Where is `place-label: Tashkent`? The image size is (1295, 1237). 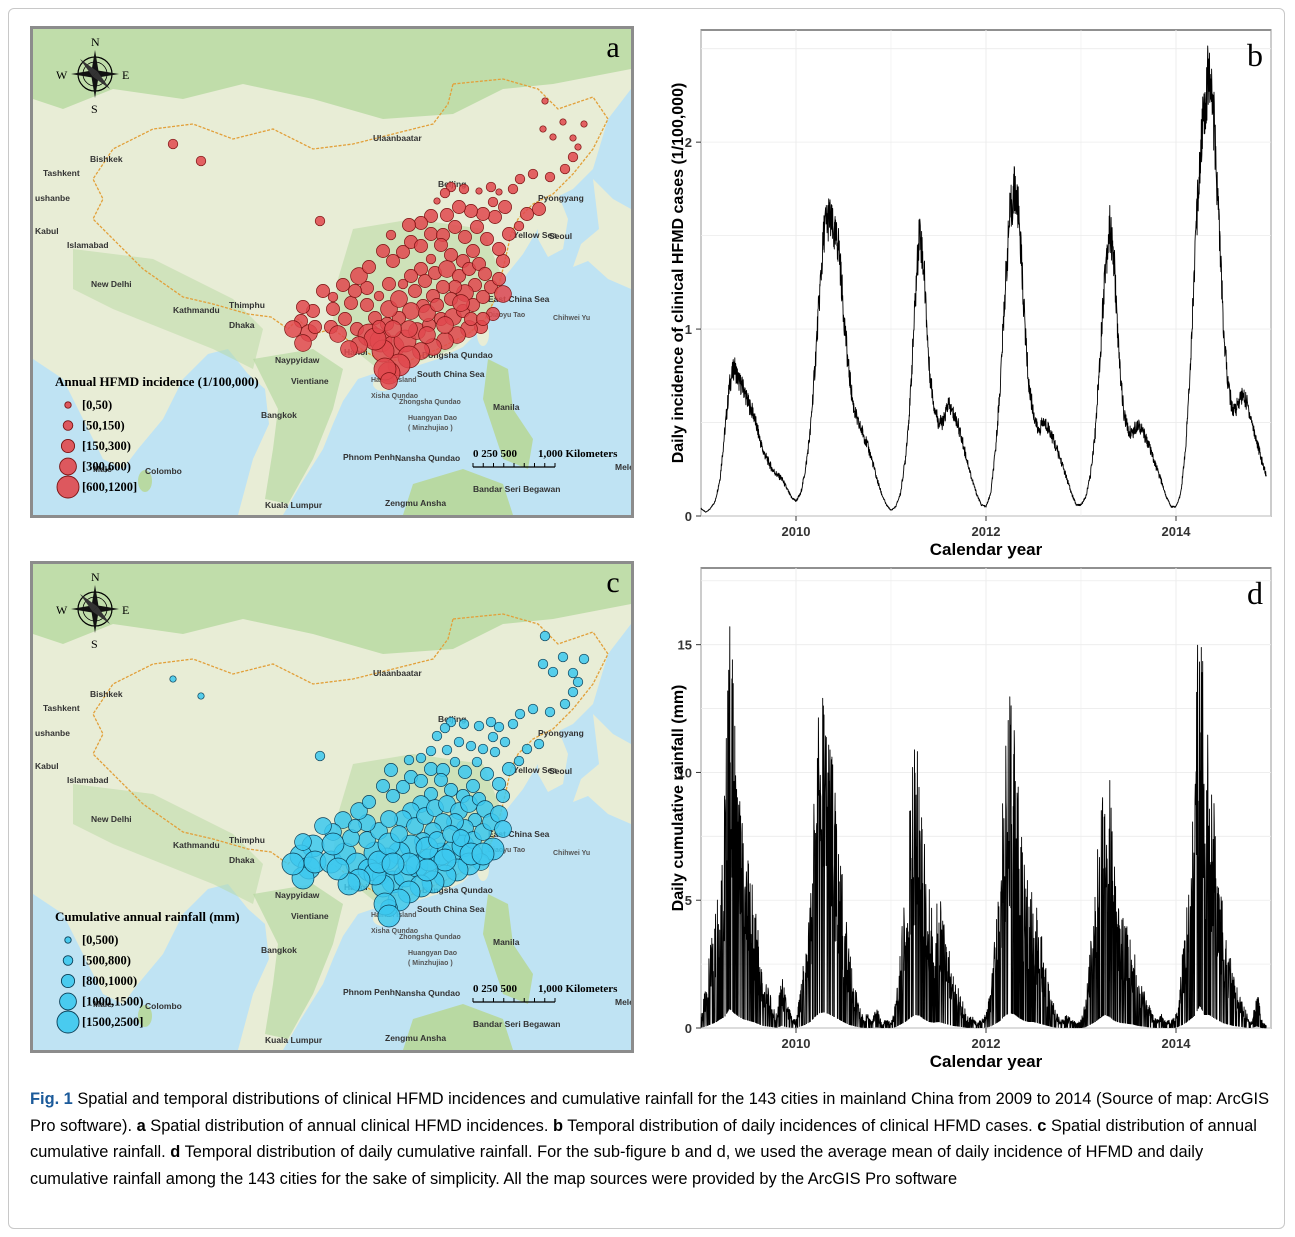
place-label: Tashkent is located at coordinates (61, 708).